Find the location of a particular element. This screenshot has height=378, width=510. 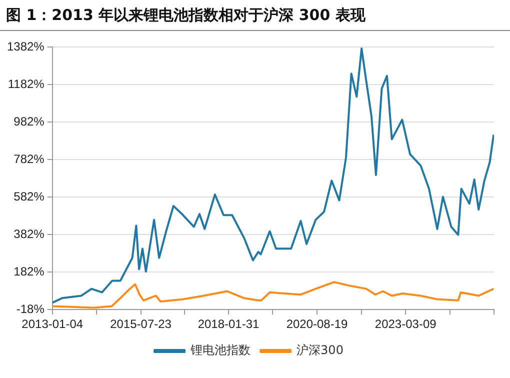

legend-label: 锂电池指数 is located at coordinates (220, 350).